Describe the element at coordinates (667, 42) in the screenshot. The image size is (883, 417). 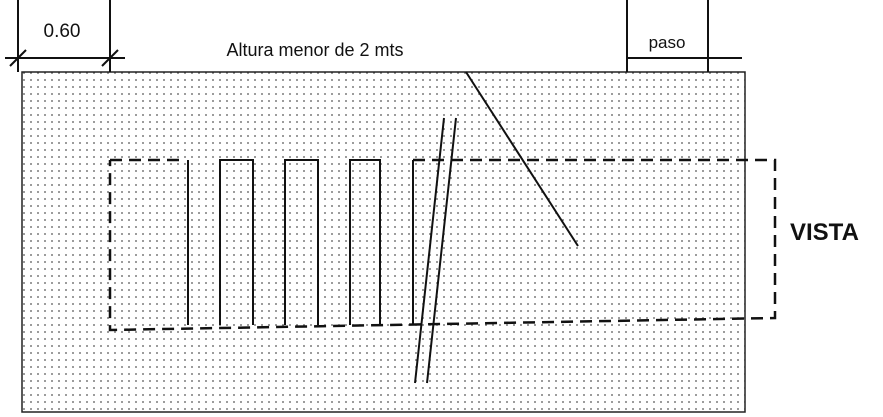
I see `step-label: paso` at that location.